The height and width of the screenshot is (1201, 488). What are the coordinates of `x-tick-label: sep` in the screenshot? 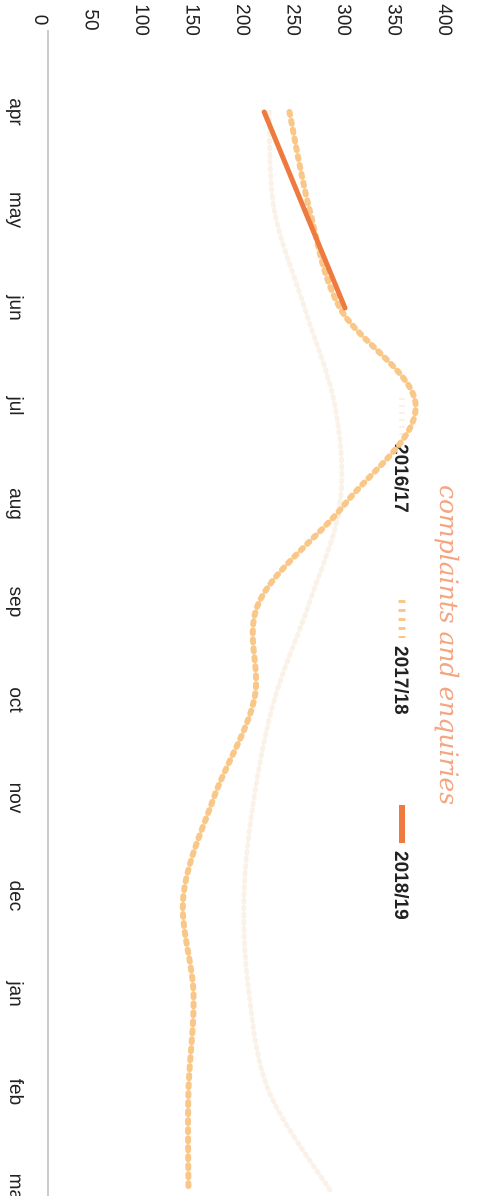 It's located at (15, 602).